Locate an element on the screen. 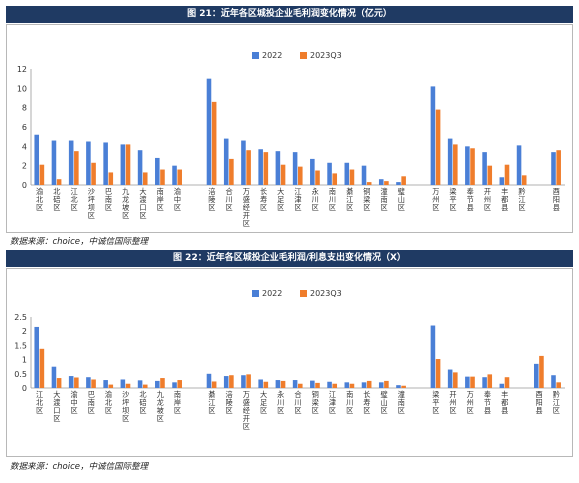 The width and height of the screenshot is (579, 483). x-tick-label-1: 大渡口区 is located at coordinates (56, 406).